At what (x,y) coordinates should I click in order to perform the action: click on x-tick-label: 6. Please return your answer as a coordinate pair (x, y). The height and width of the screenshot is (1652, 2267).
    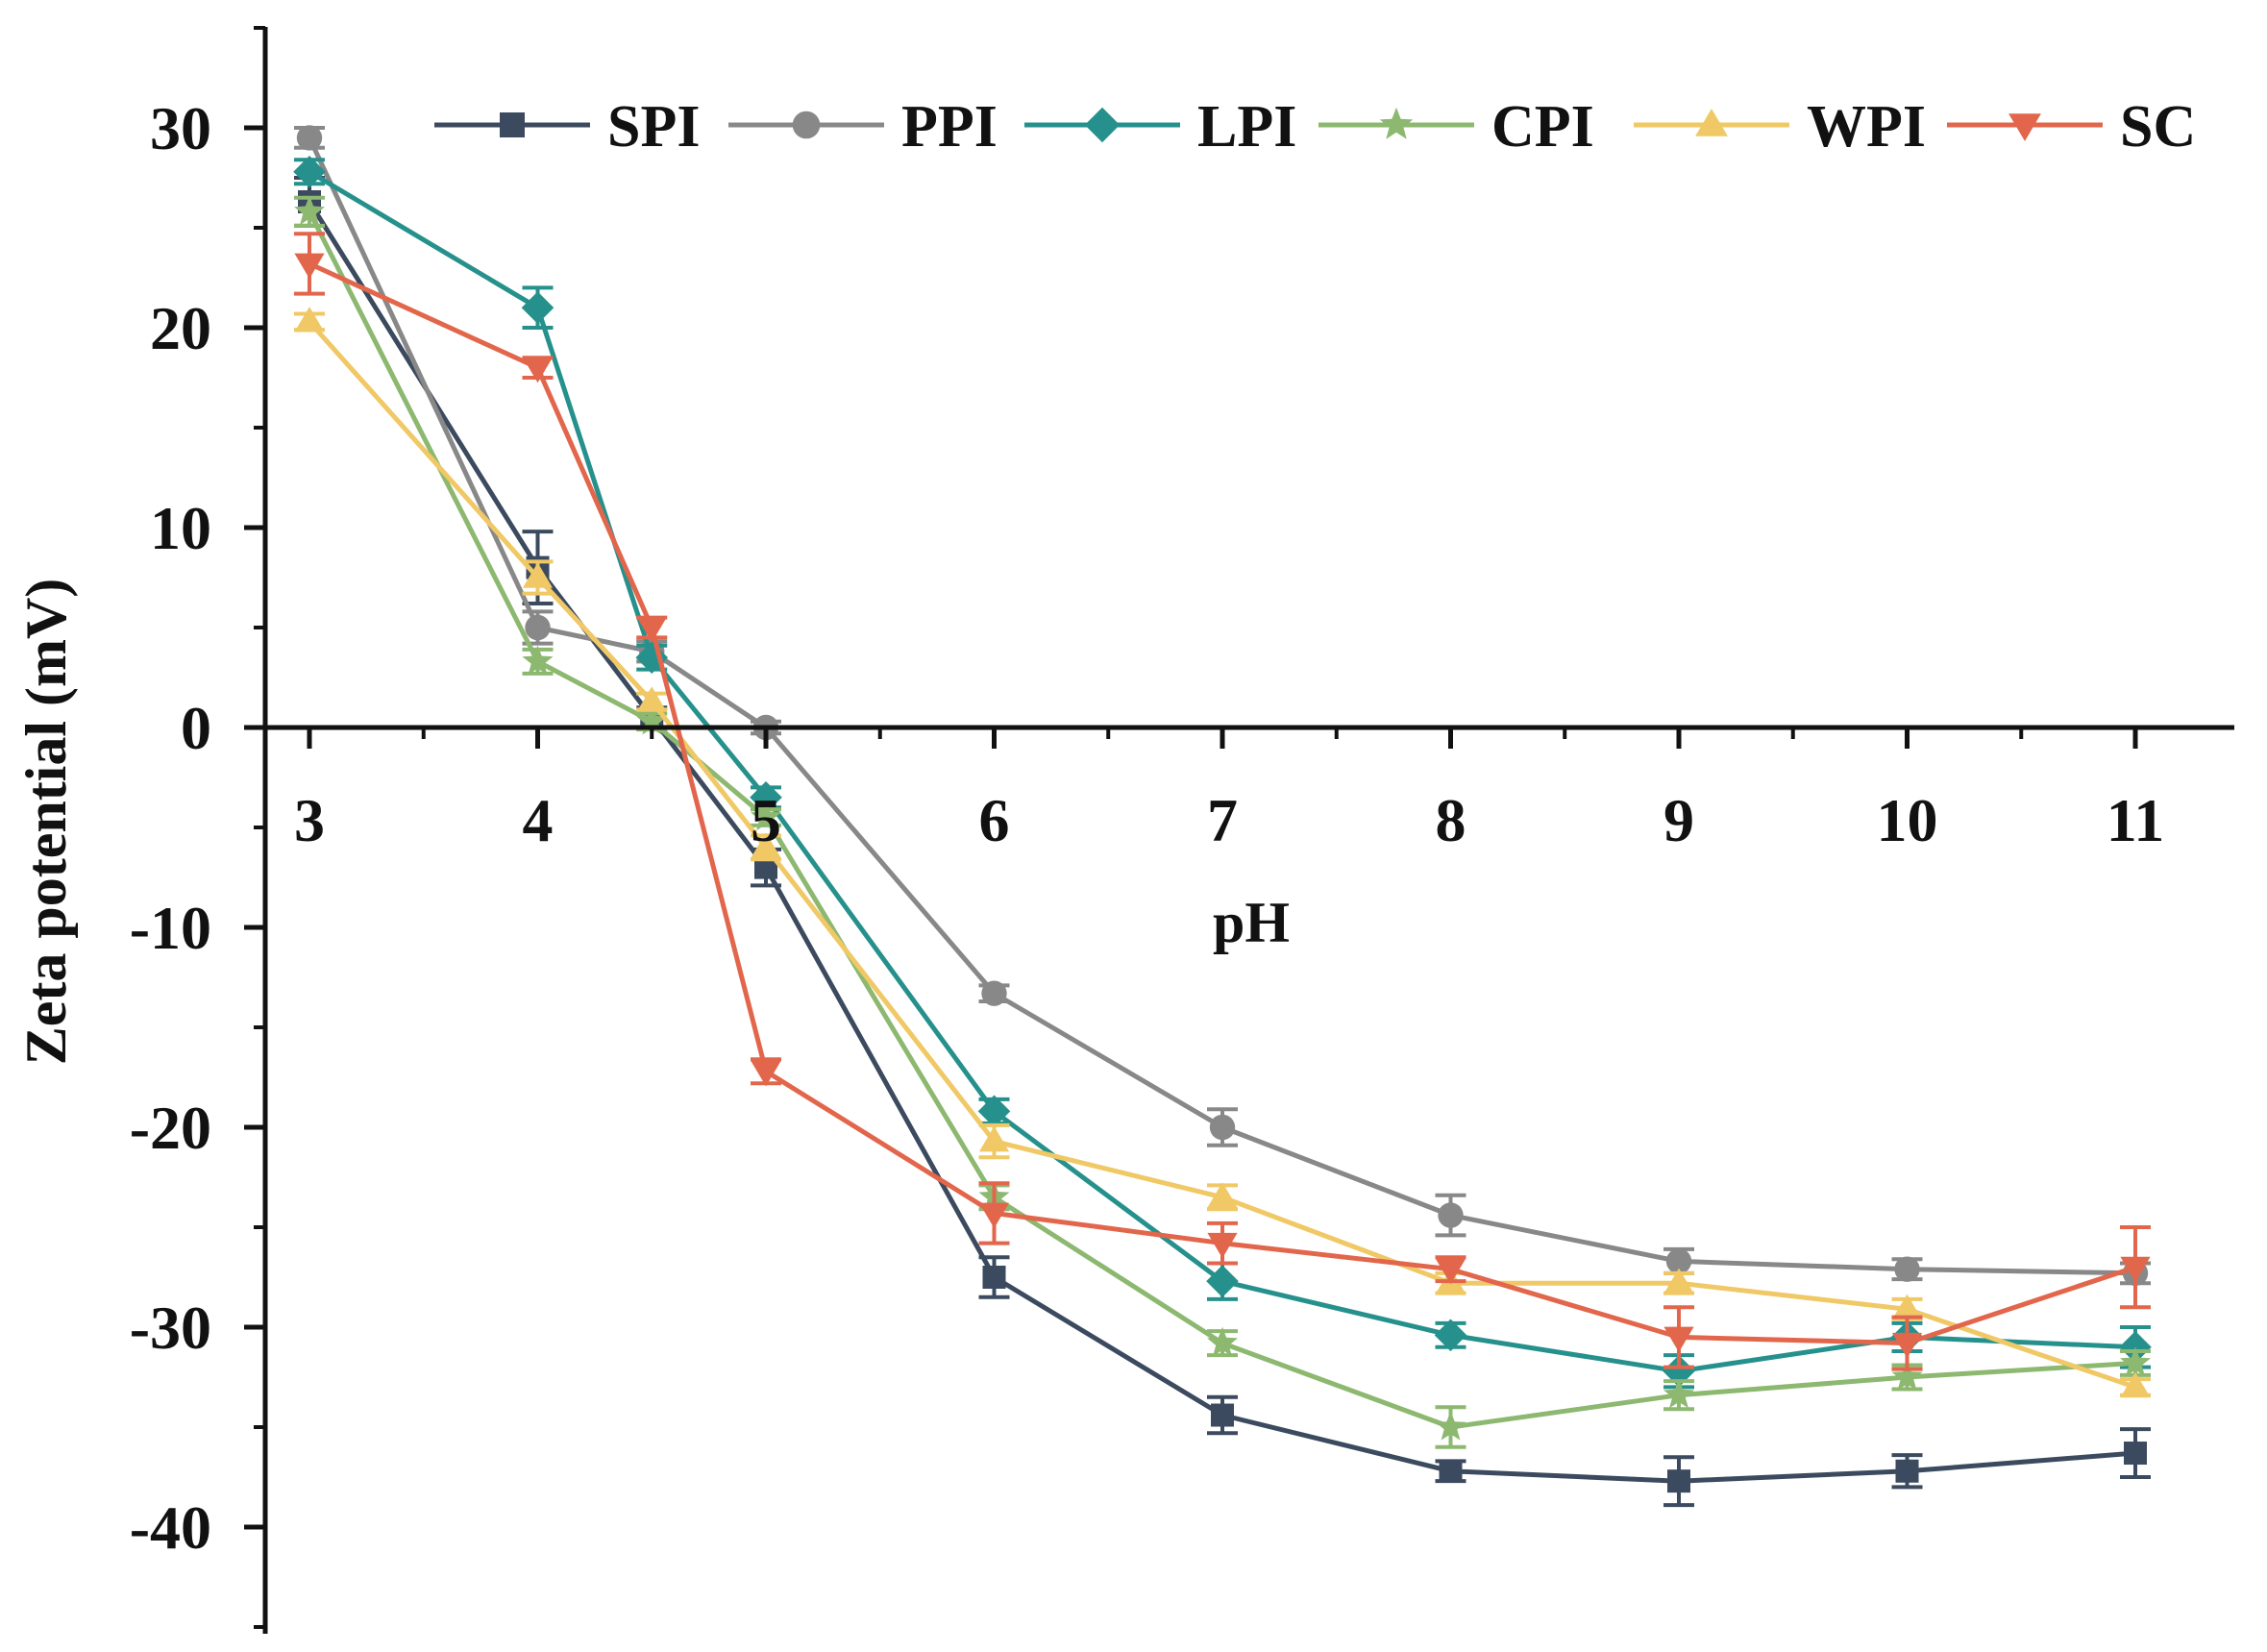
    Looking at the image, I should click on (994, 820).